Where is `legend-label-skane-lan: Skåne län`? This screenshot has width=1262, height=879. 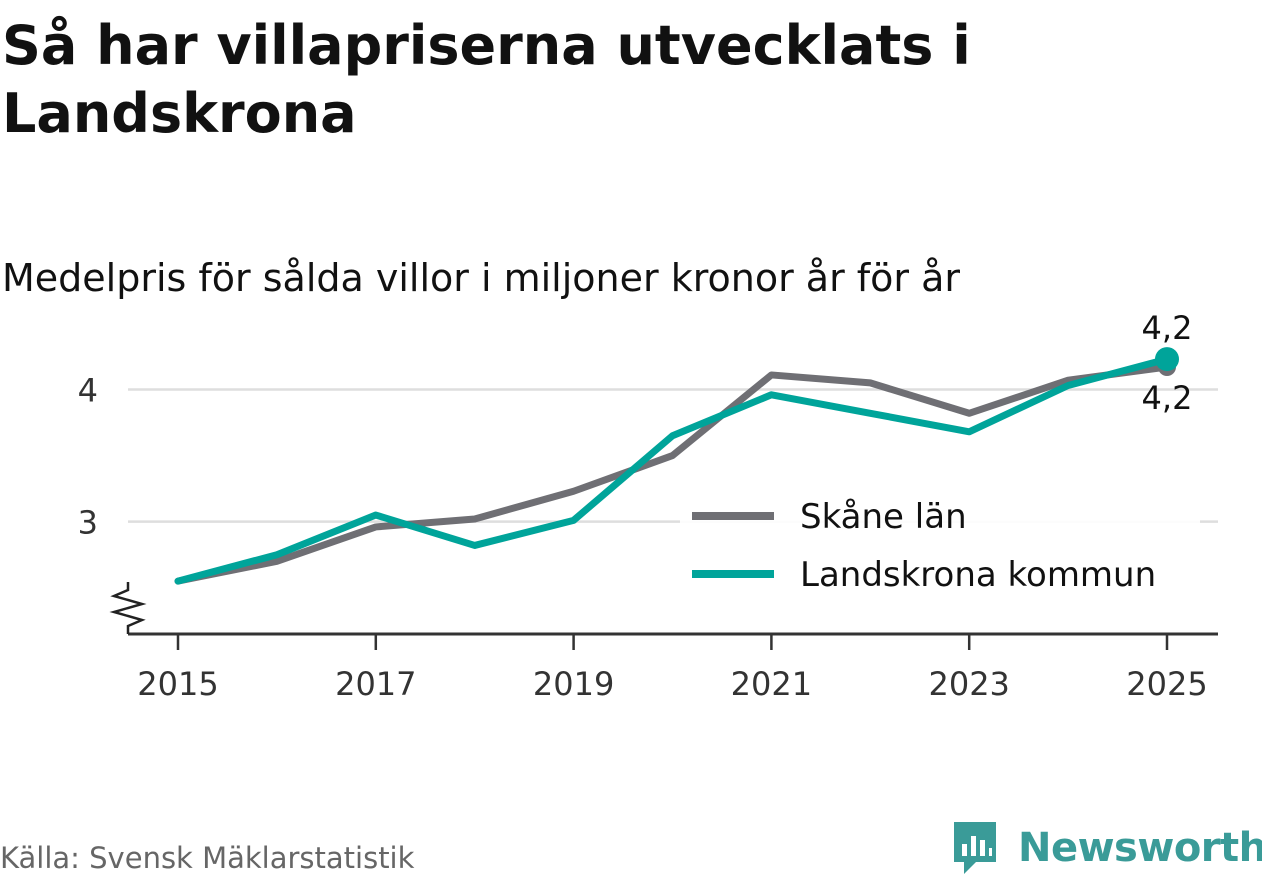 legend-label-skane-lan: Skåne län is located at coordinates (883, 517).